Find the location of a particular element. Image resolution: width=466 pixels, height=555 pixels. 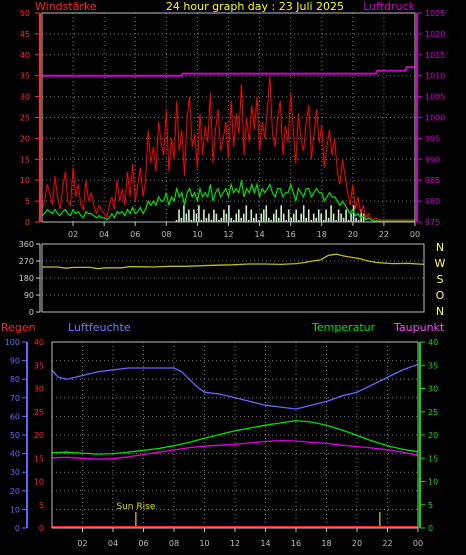

humidity-tick-label: 100 is located at coordinates (12, 342).